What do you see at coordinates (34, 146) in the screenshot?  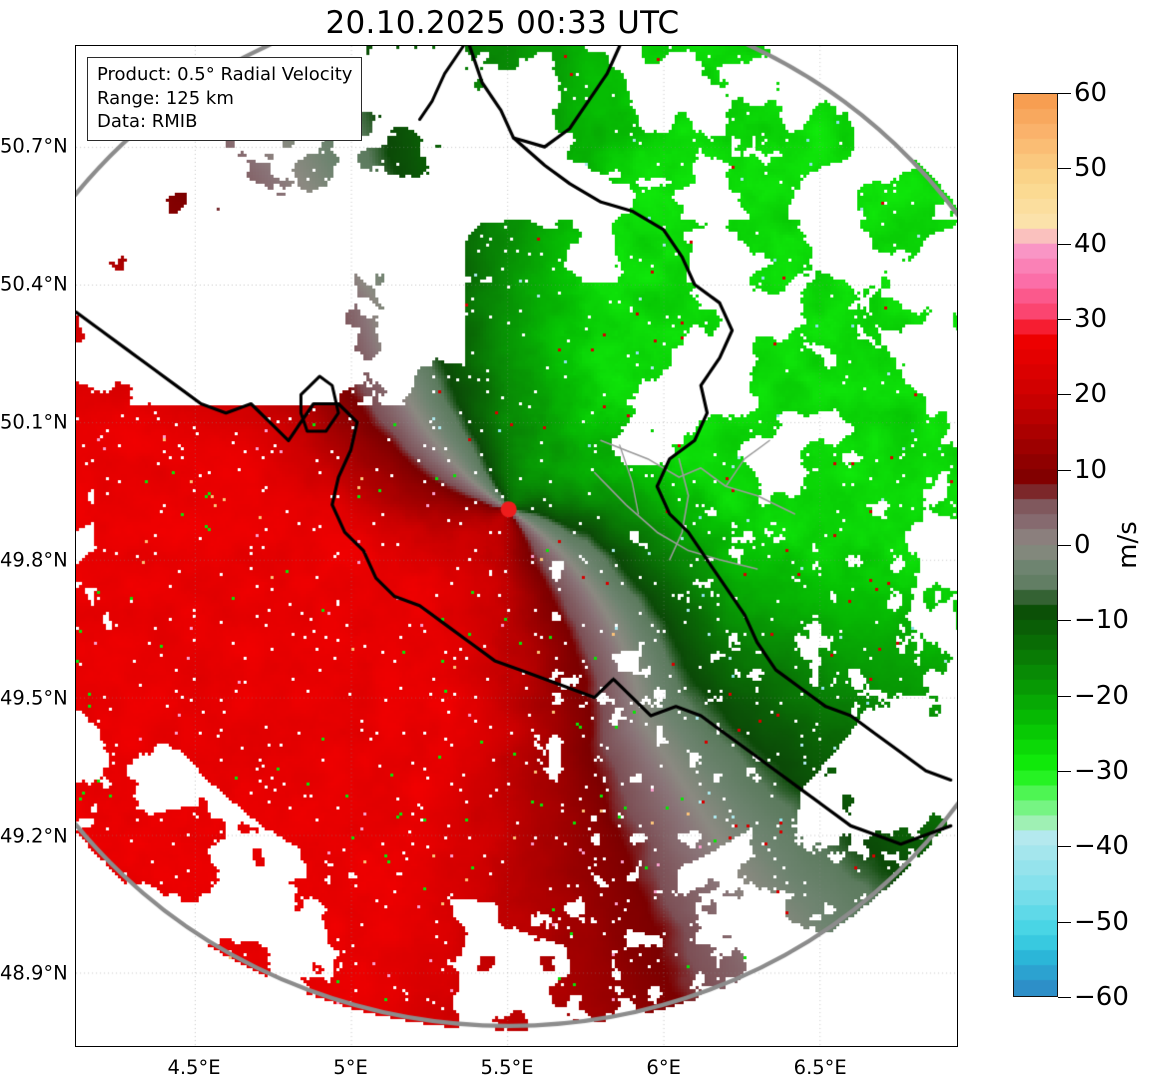 I see `y-tick-label: 50.7°N` at bounding box center [34, 146].